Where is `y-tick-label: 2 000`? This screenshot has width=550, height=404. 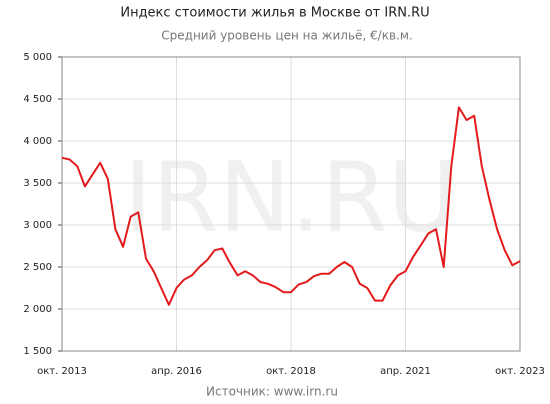 y-tick-label: 2 000 is located at coordinates (37, 309).